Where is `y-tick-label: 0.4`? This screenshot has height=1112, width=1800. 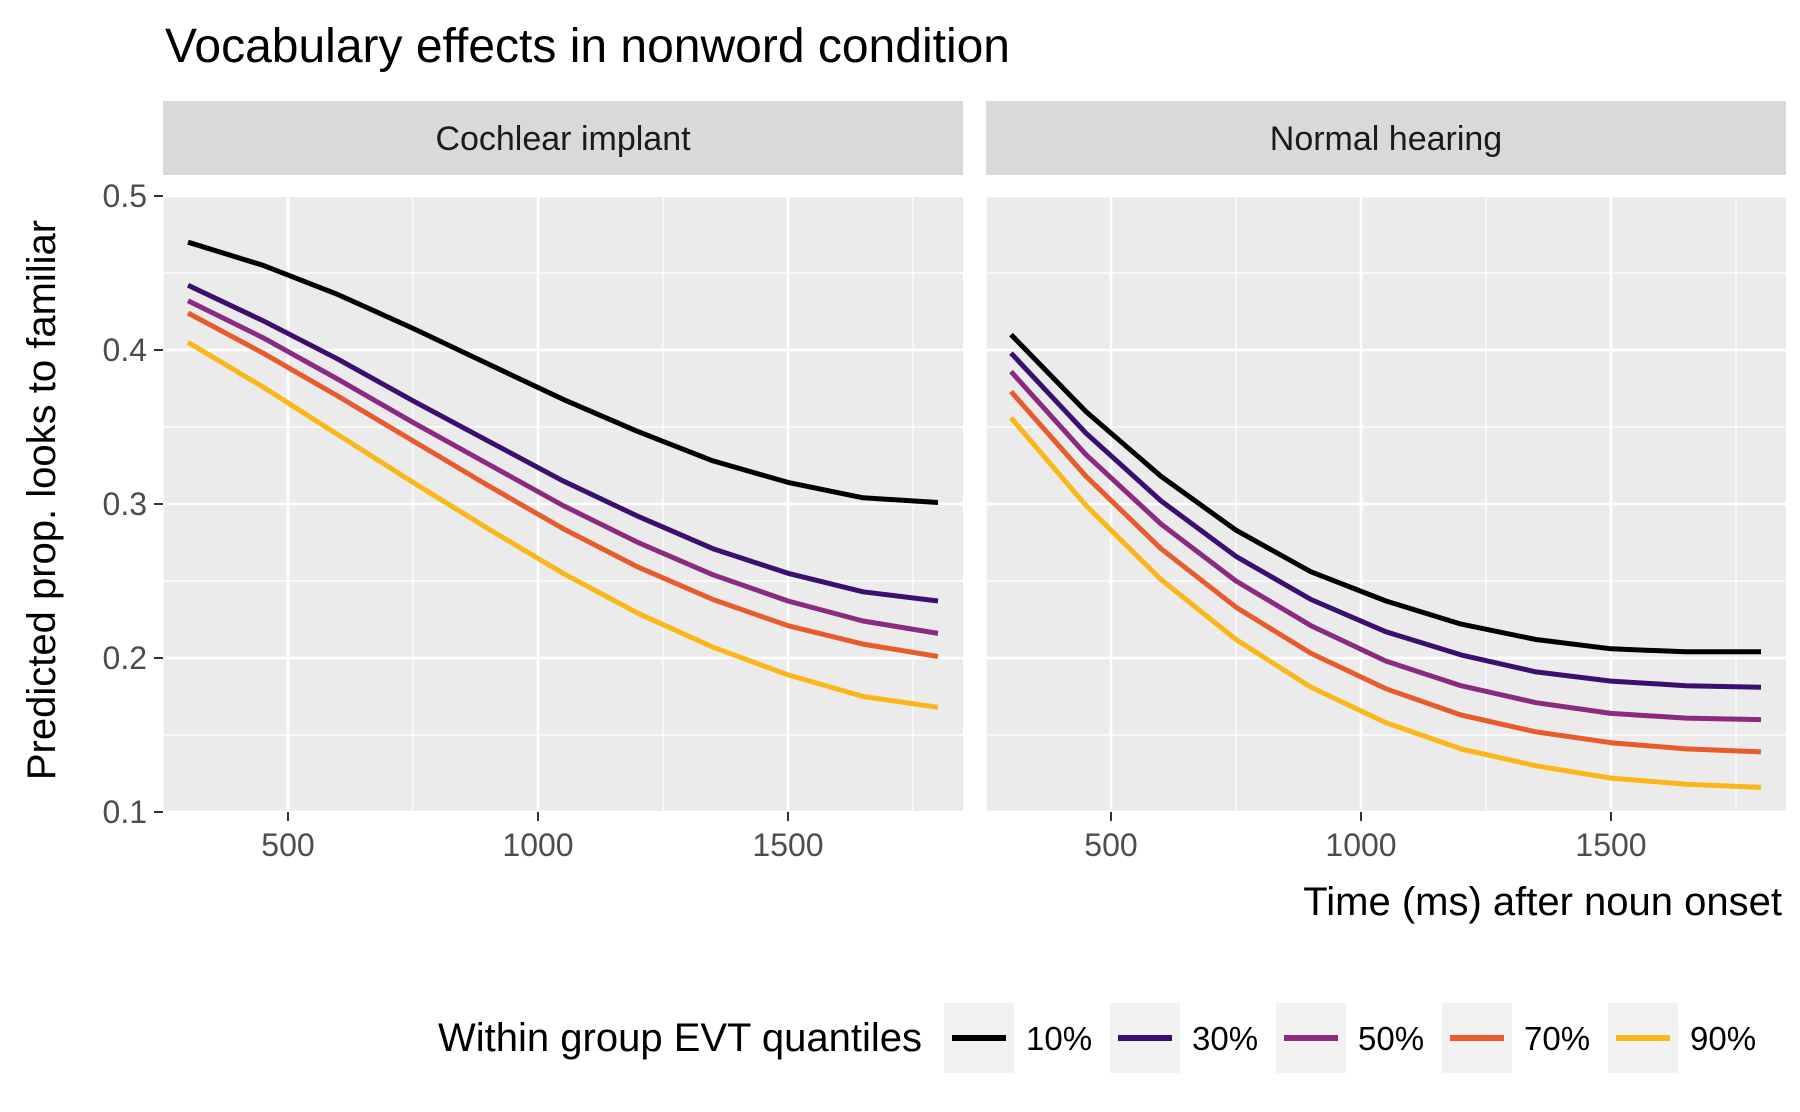
y-tick-label: 0.4 is located at coordinates (125, 350).